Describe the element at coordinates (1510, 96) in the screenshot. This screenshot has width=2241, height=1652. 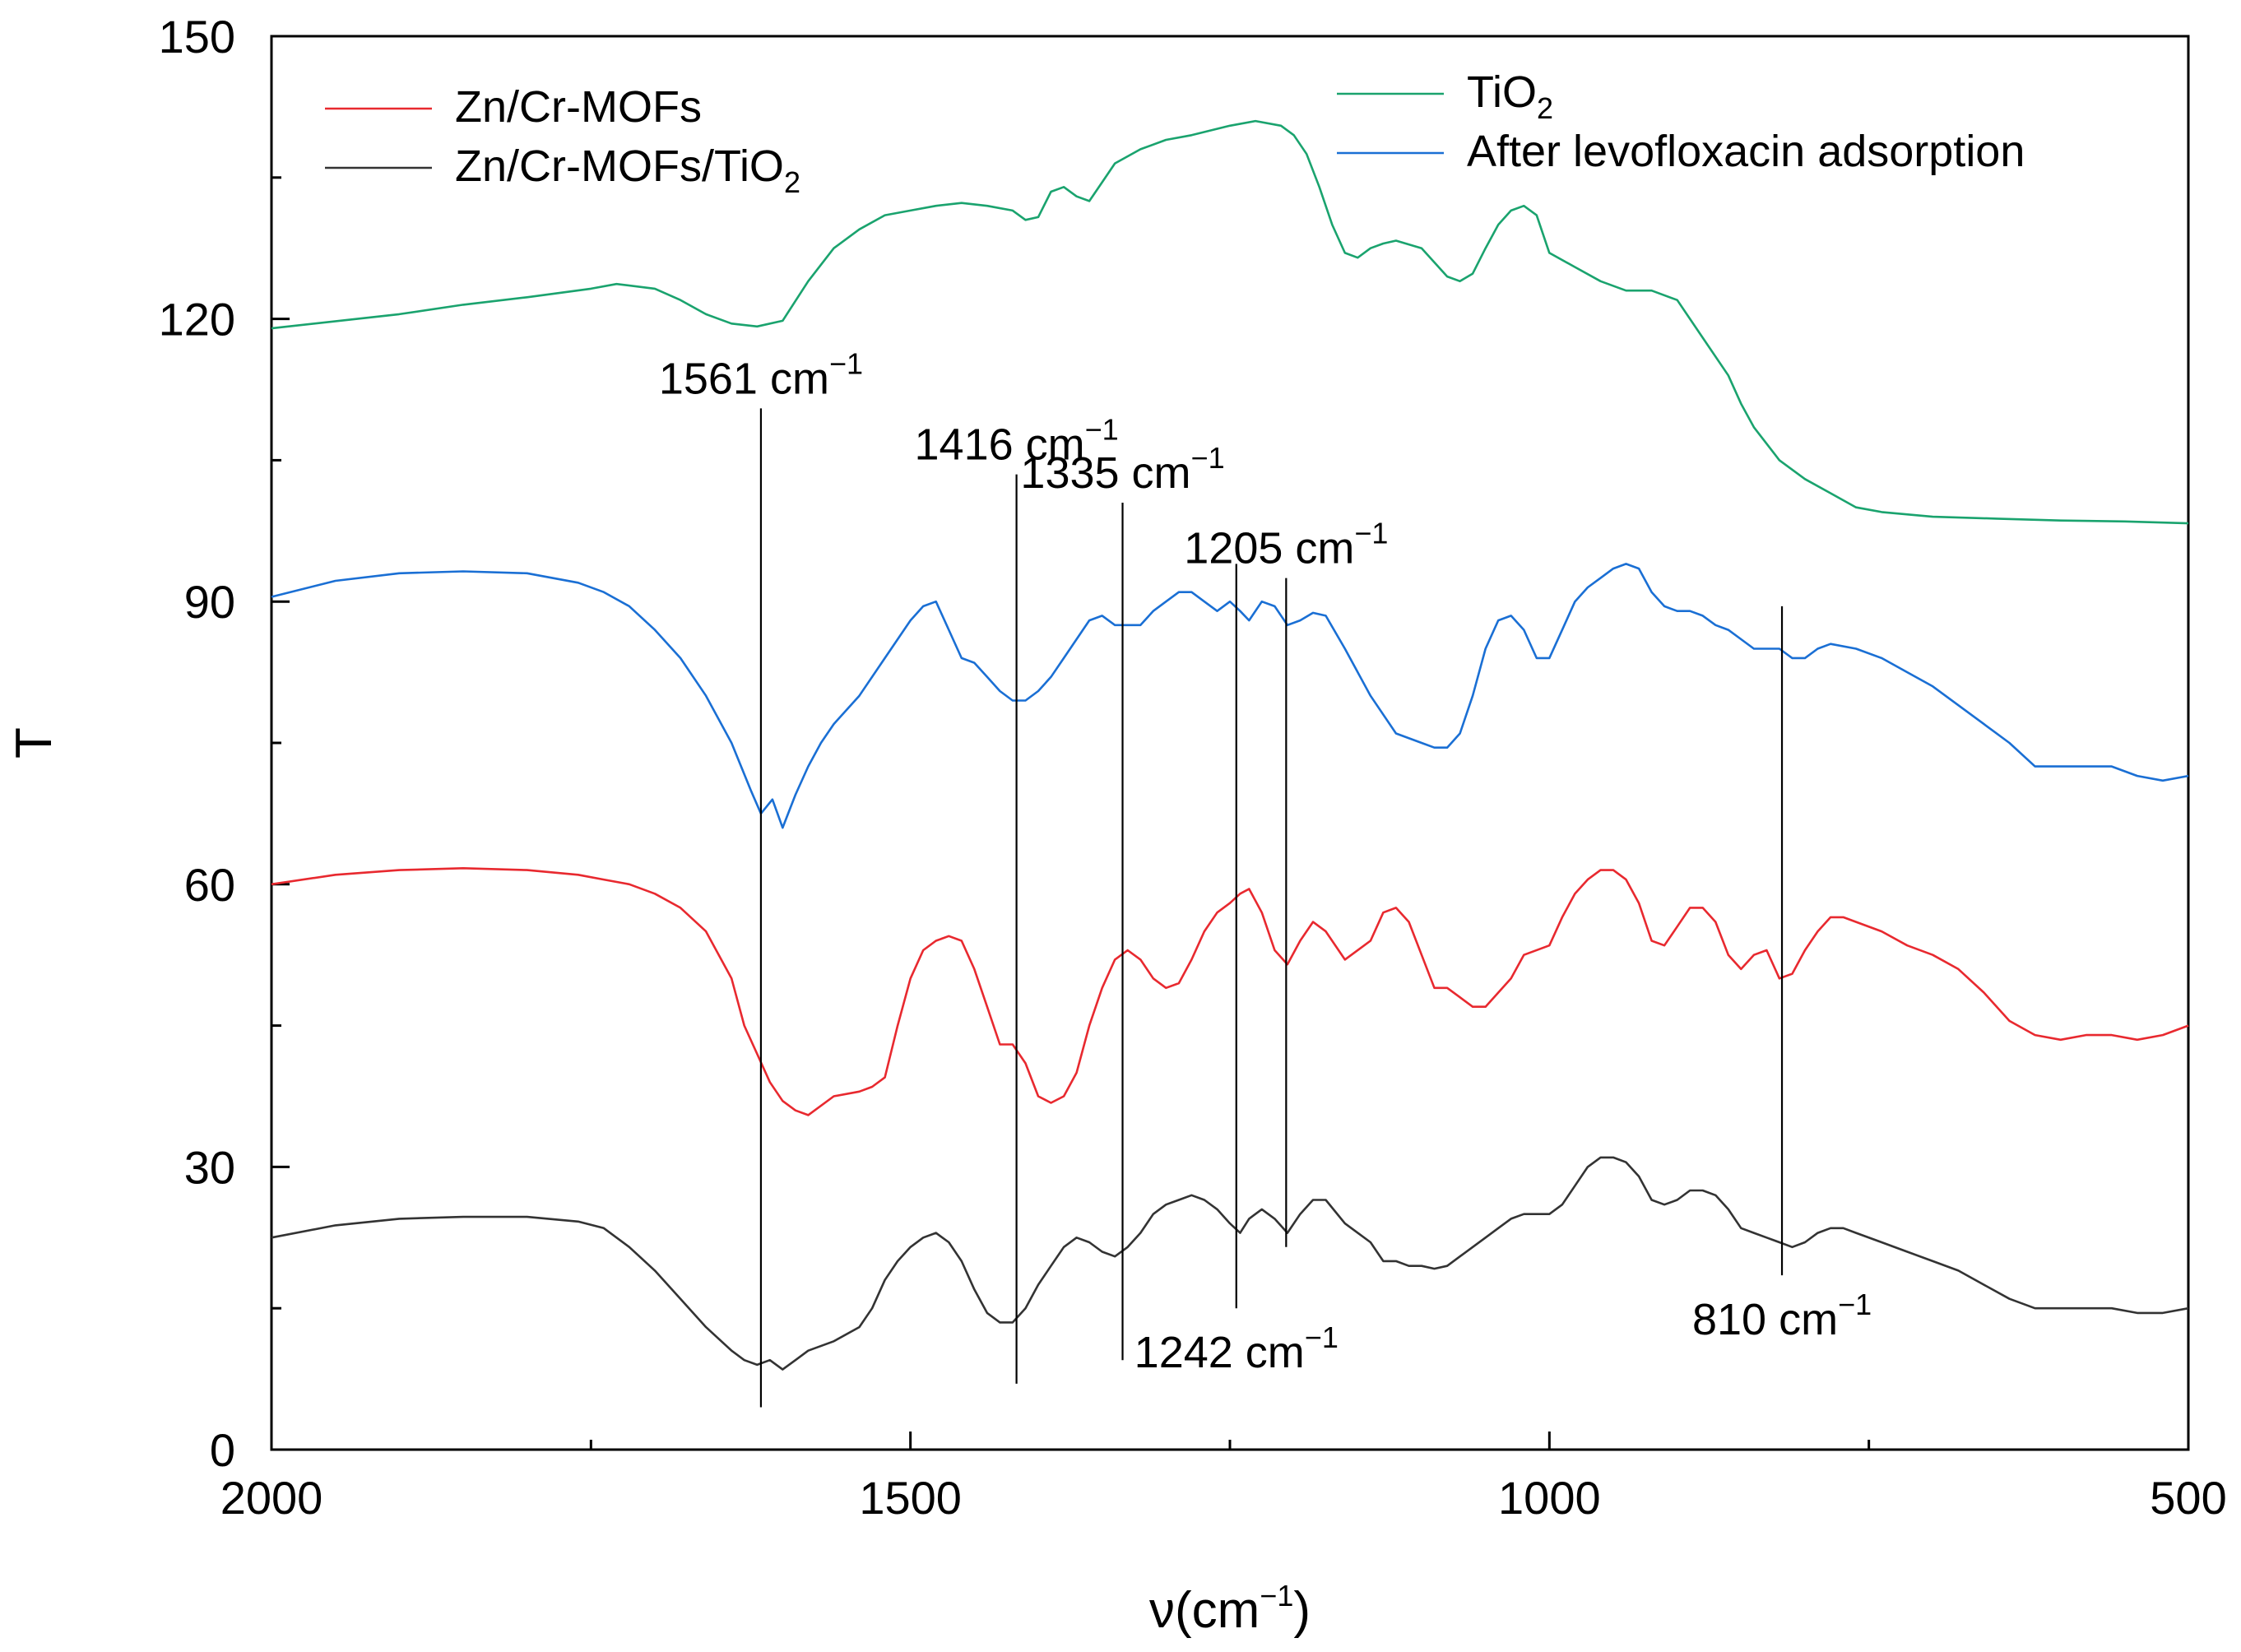
I see `legend-label-tio2: TiO2` at that location.